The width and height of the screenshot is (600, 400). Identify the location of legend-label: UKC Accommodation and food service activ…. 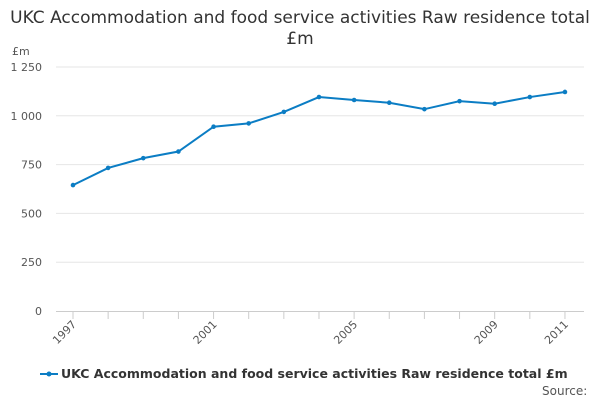
(314, 373).